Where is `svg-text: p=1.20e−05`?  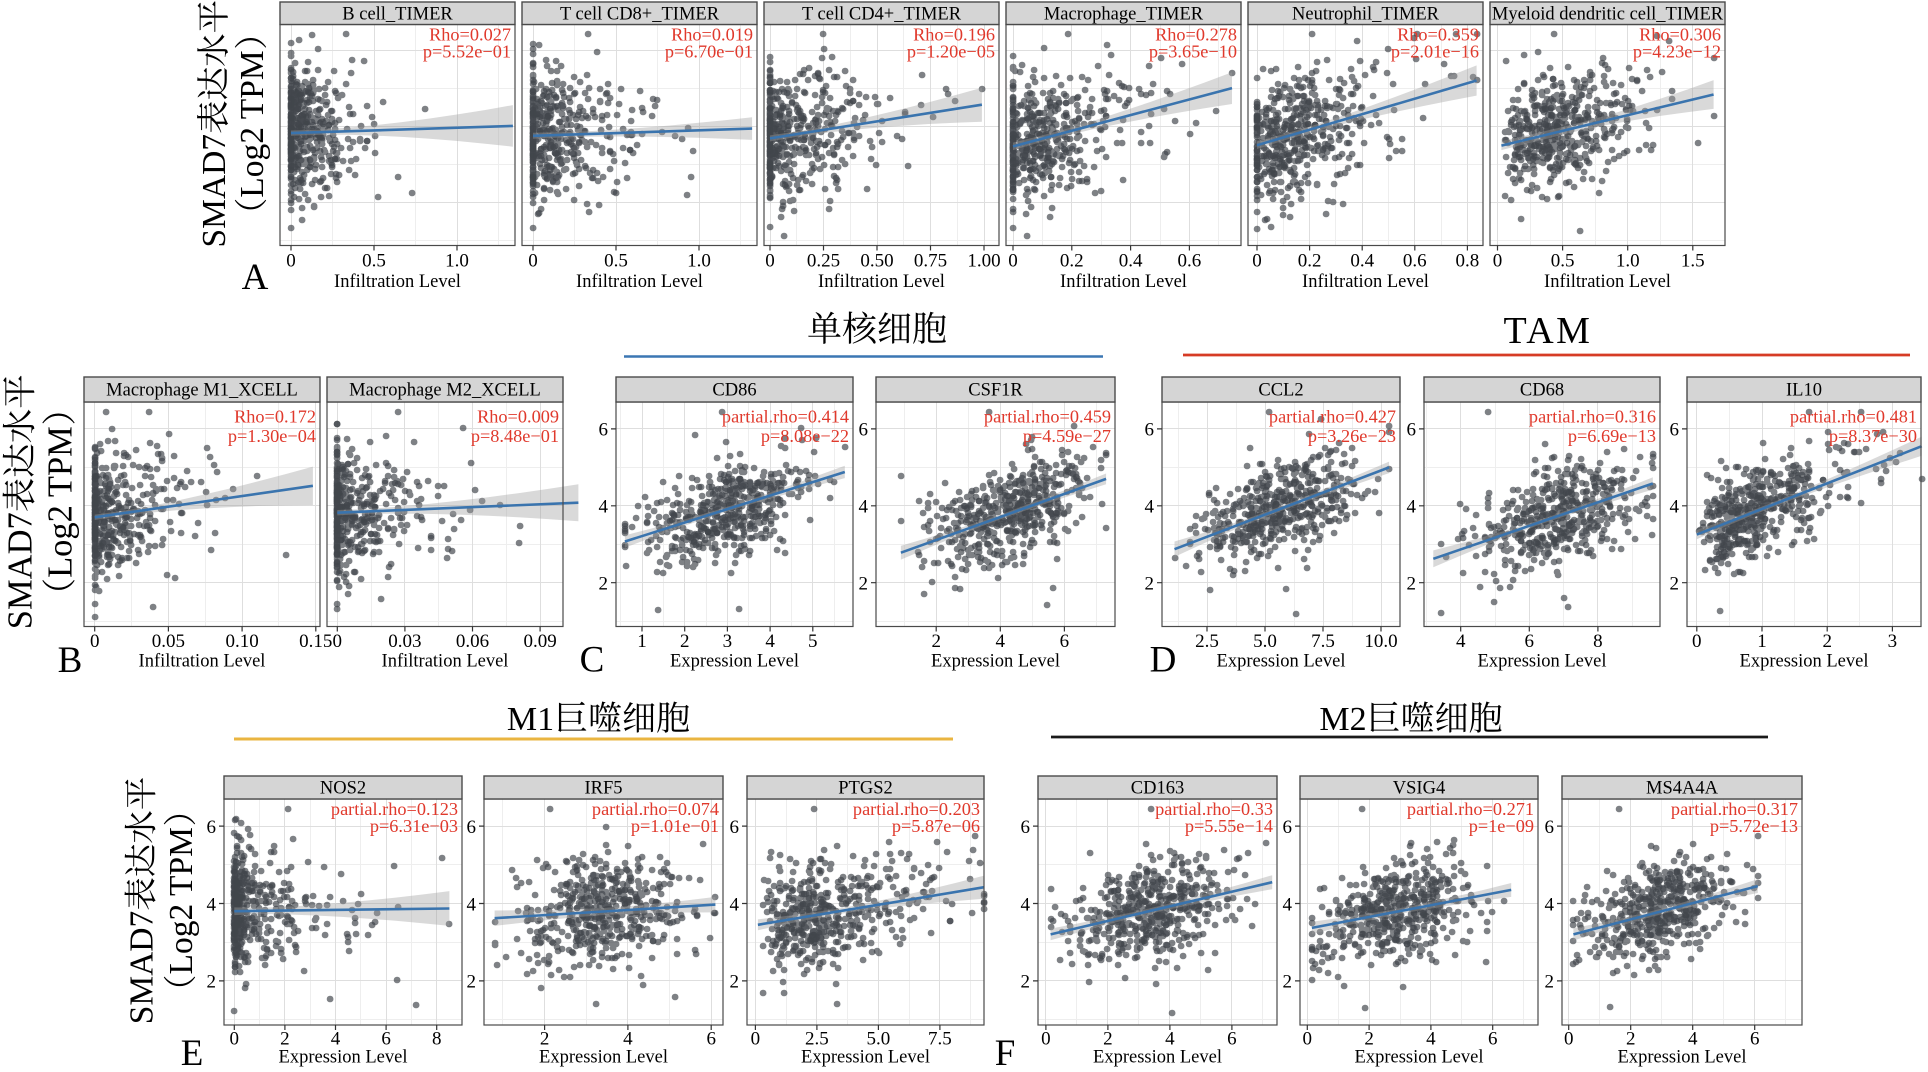
svg-text: p=1.20e−05 is located at coordinates (951, 51).